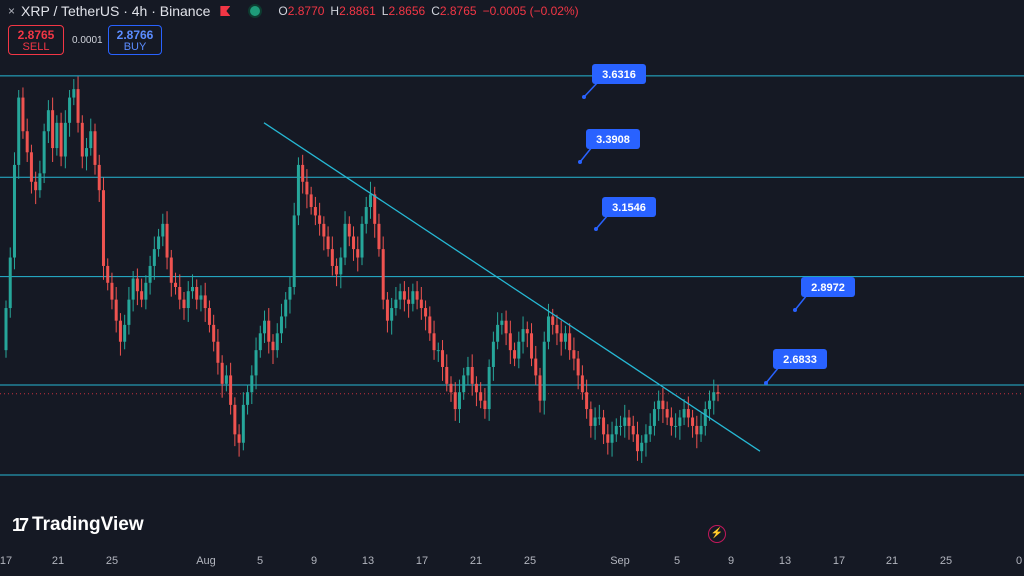  I want to click on market-status-icon, so click(255, 11).